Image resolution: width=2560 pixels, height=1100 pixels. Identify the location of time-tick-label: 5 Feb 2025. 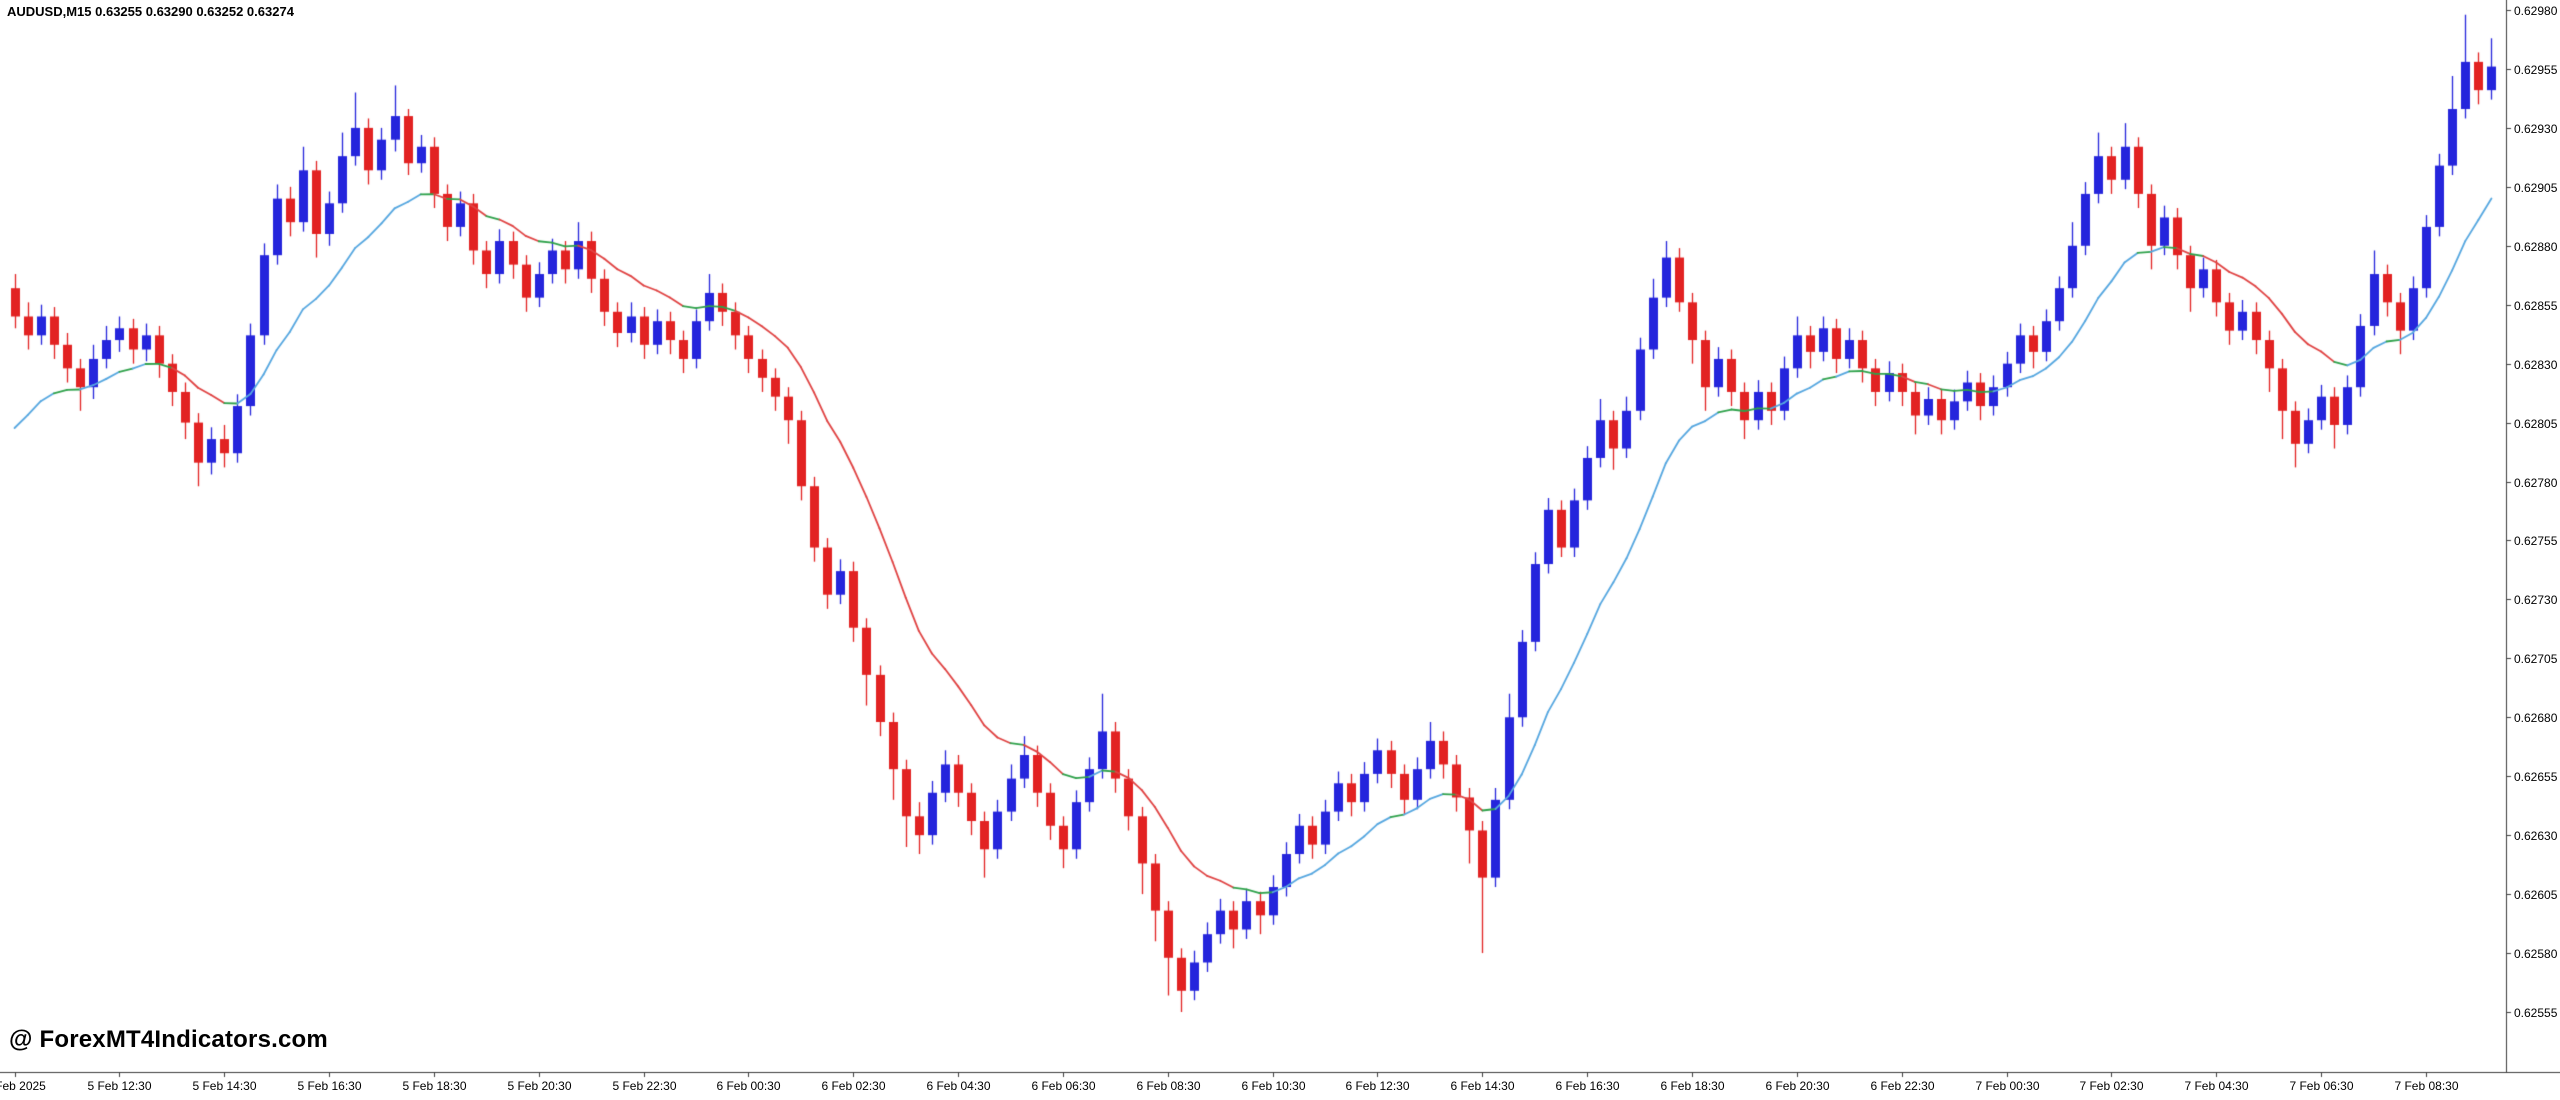
(23, 1086).